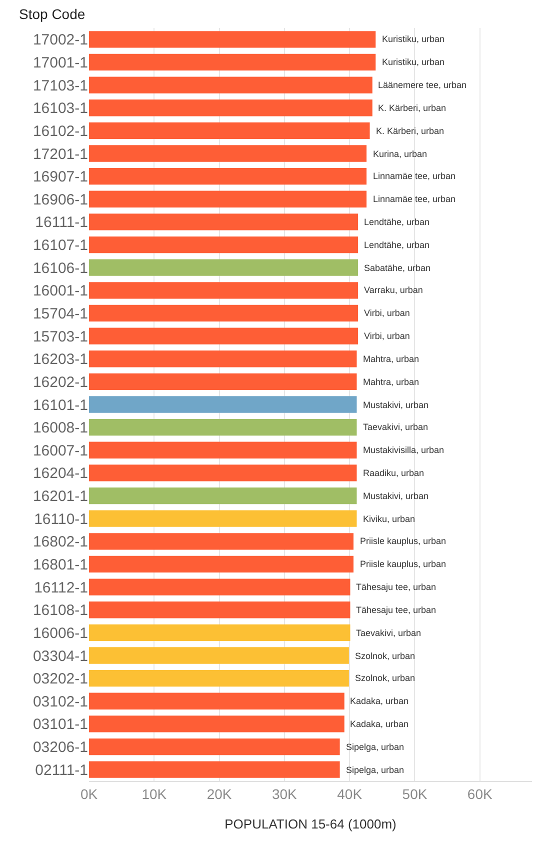 The height and width of the screenshot is (841, 544). I want to click on y-tick-label: 17201-1, so click(60, 154).